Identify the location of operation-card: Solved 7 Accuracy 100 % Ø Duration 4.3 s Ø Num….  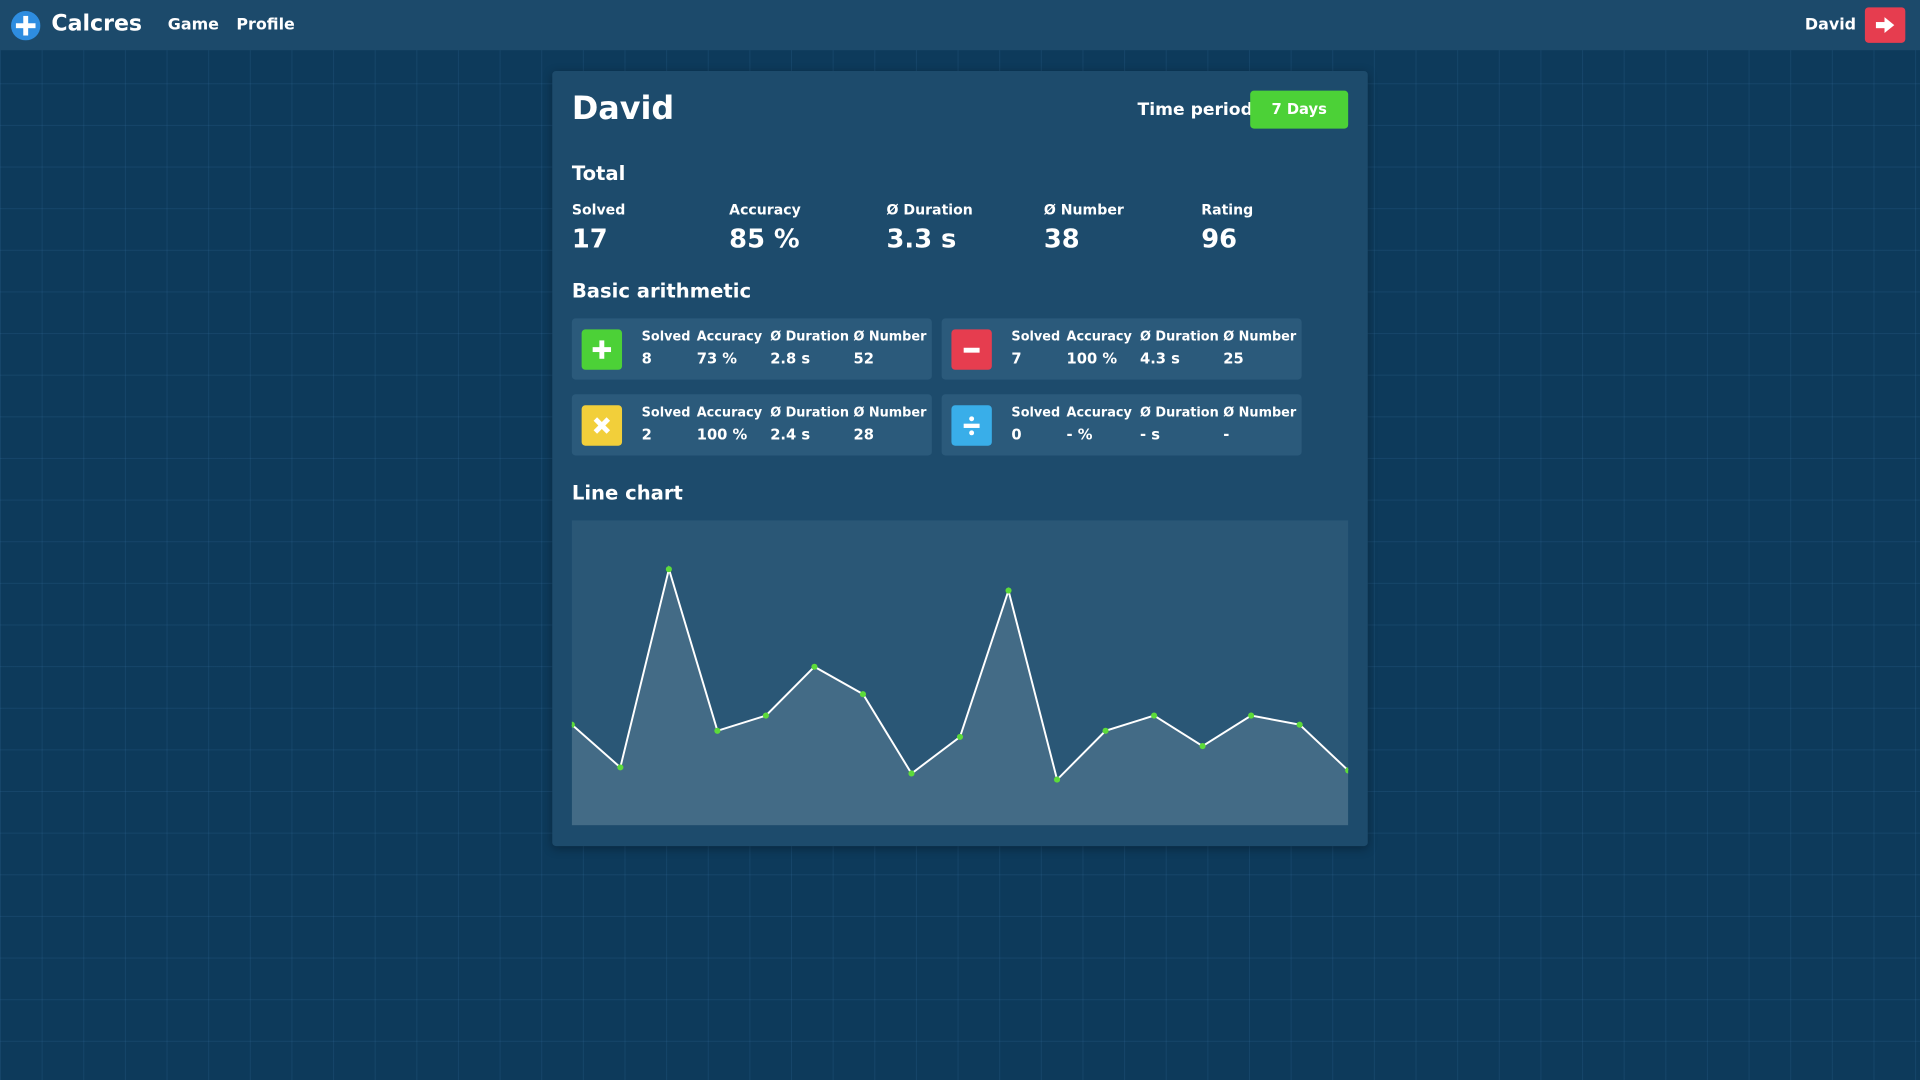
(1121, 349).